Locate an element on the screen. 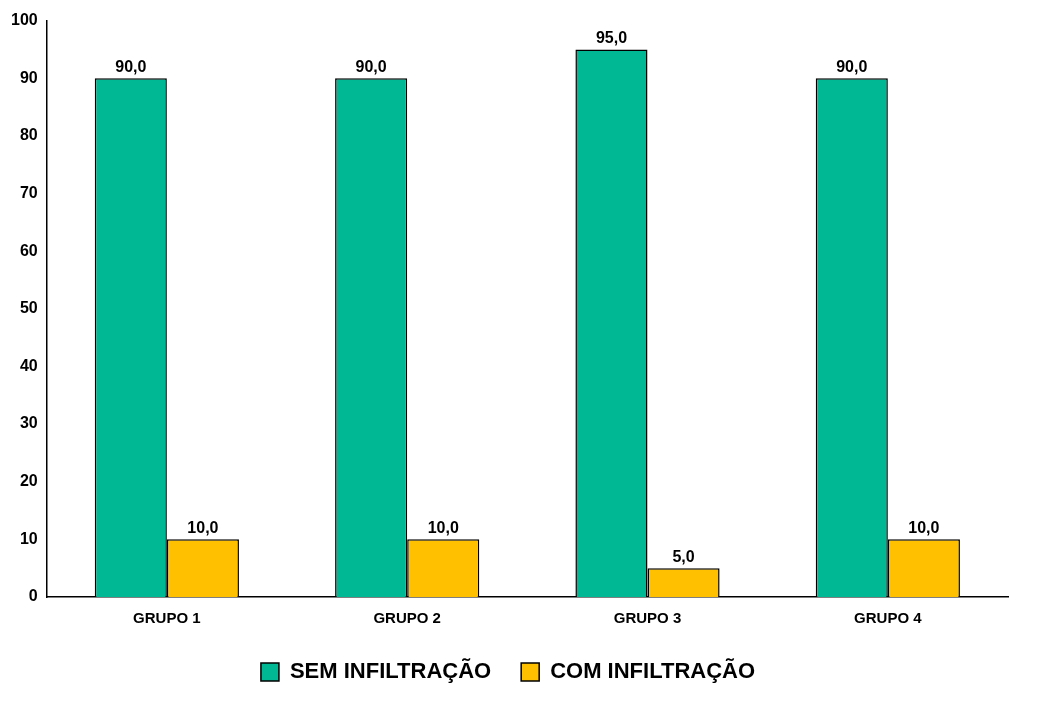 This screenshot has height=702, width=1047. legend-label: SEM INFILTRAÇÃO is located at coordinates (390, 671).